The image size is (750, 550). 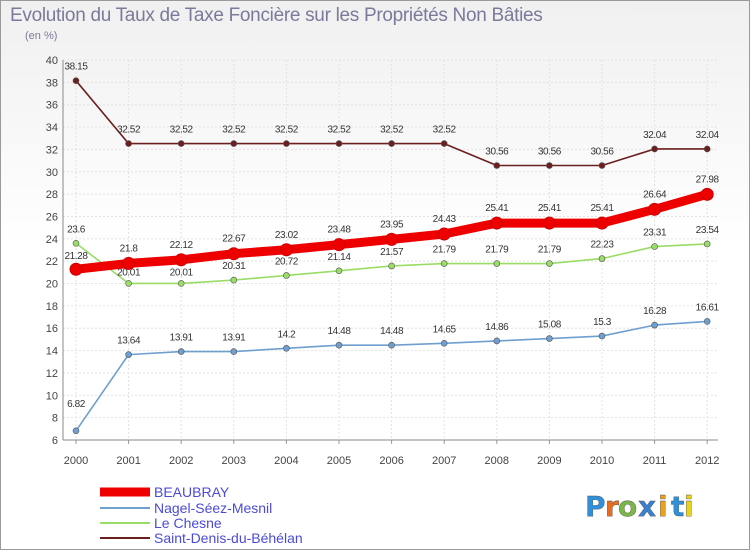 What do you see at coordinates (52, 195) in the screenshot?
I see `y-tick-label: 28` at bounding box center [52, 195].